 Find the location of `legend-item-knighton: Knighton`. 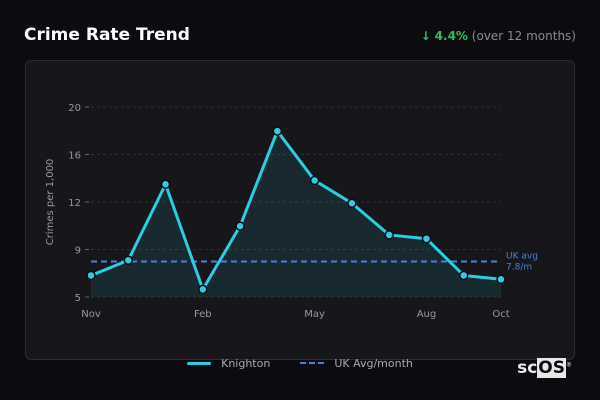

legend-item-knighton: Knighton is located at coordinates (228, 363).